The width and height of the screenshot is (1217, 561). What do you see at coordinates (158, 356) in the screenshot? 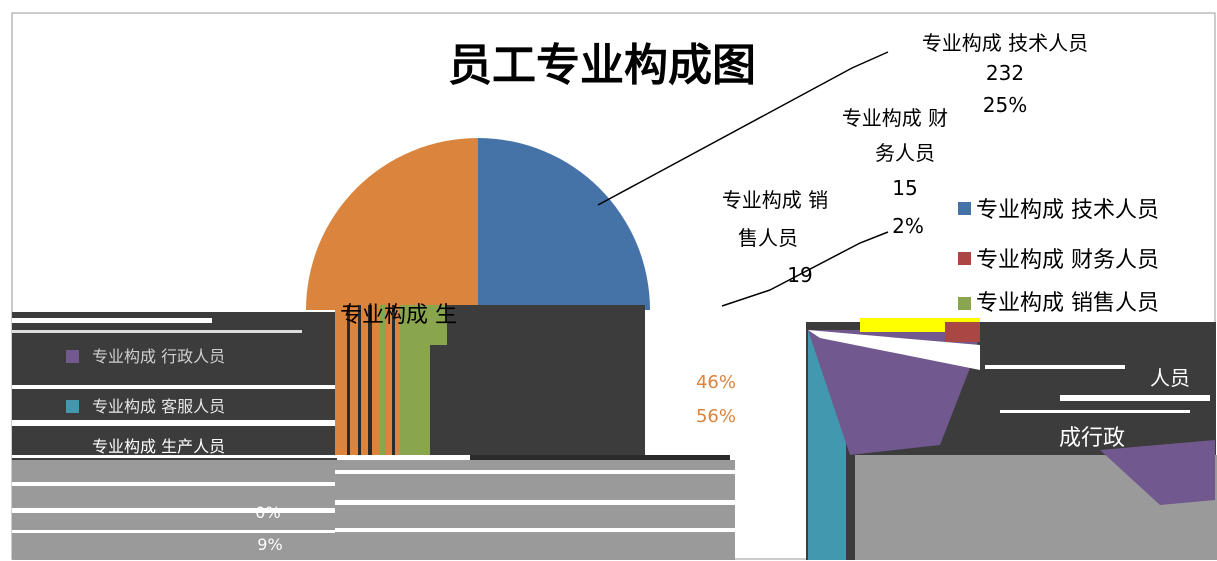
I see `legend-label-admin: 专业构成 行政人员` at bounding box center [158, 356].